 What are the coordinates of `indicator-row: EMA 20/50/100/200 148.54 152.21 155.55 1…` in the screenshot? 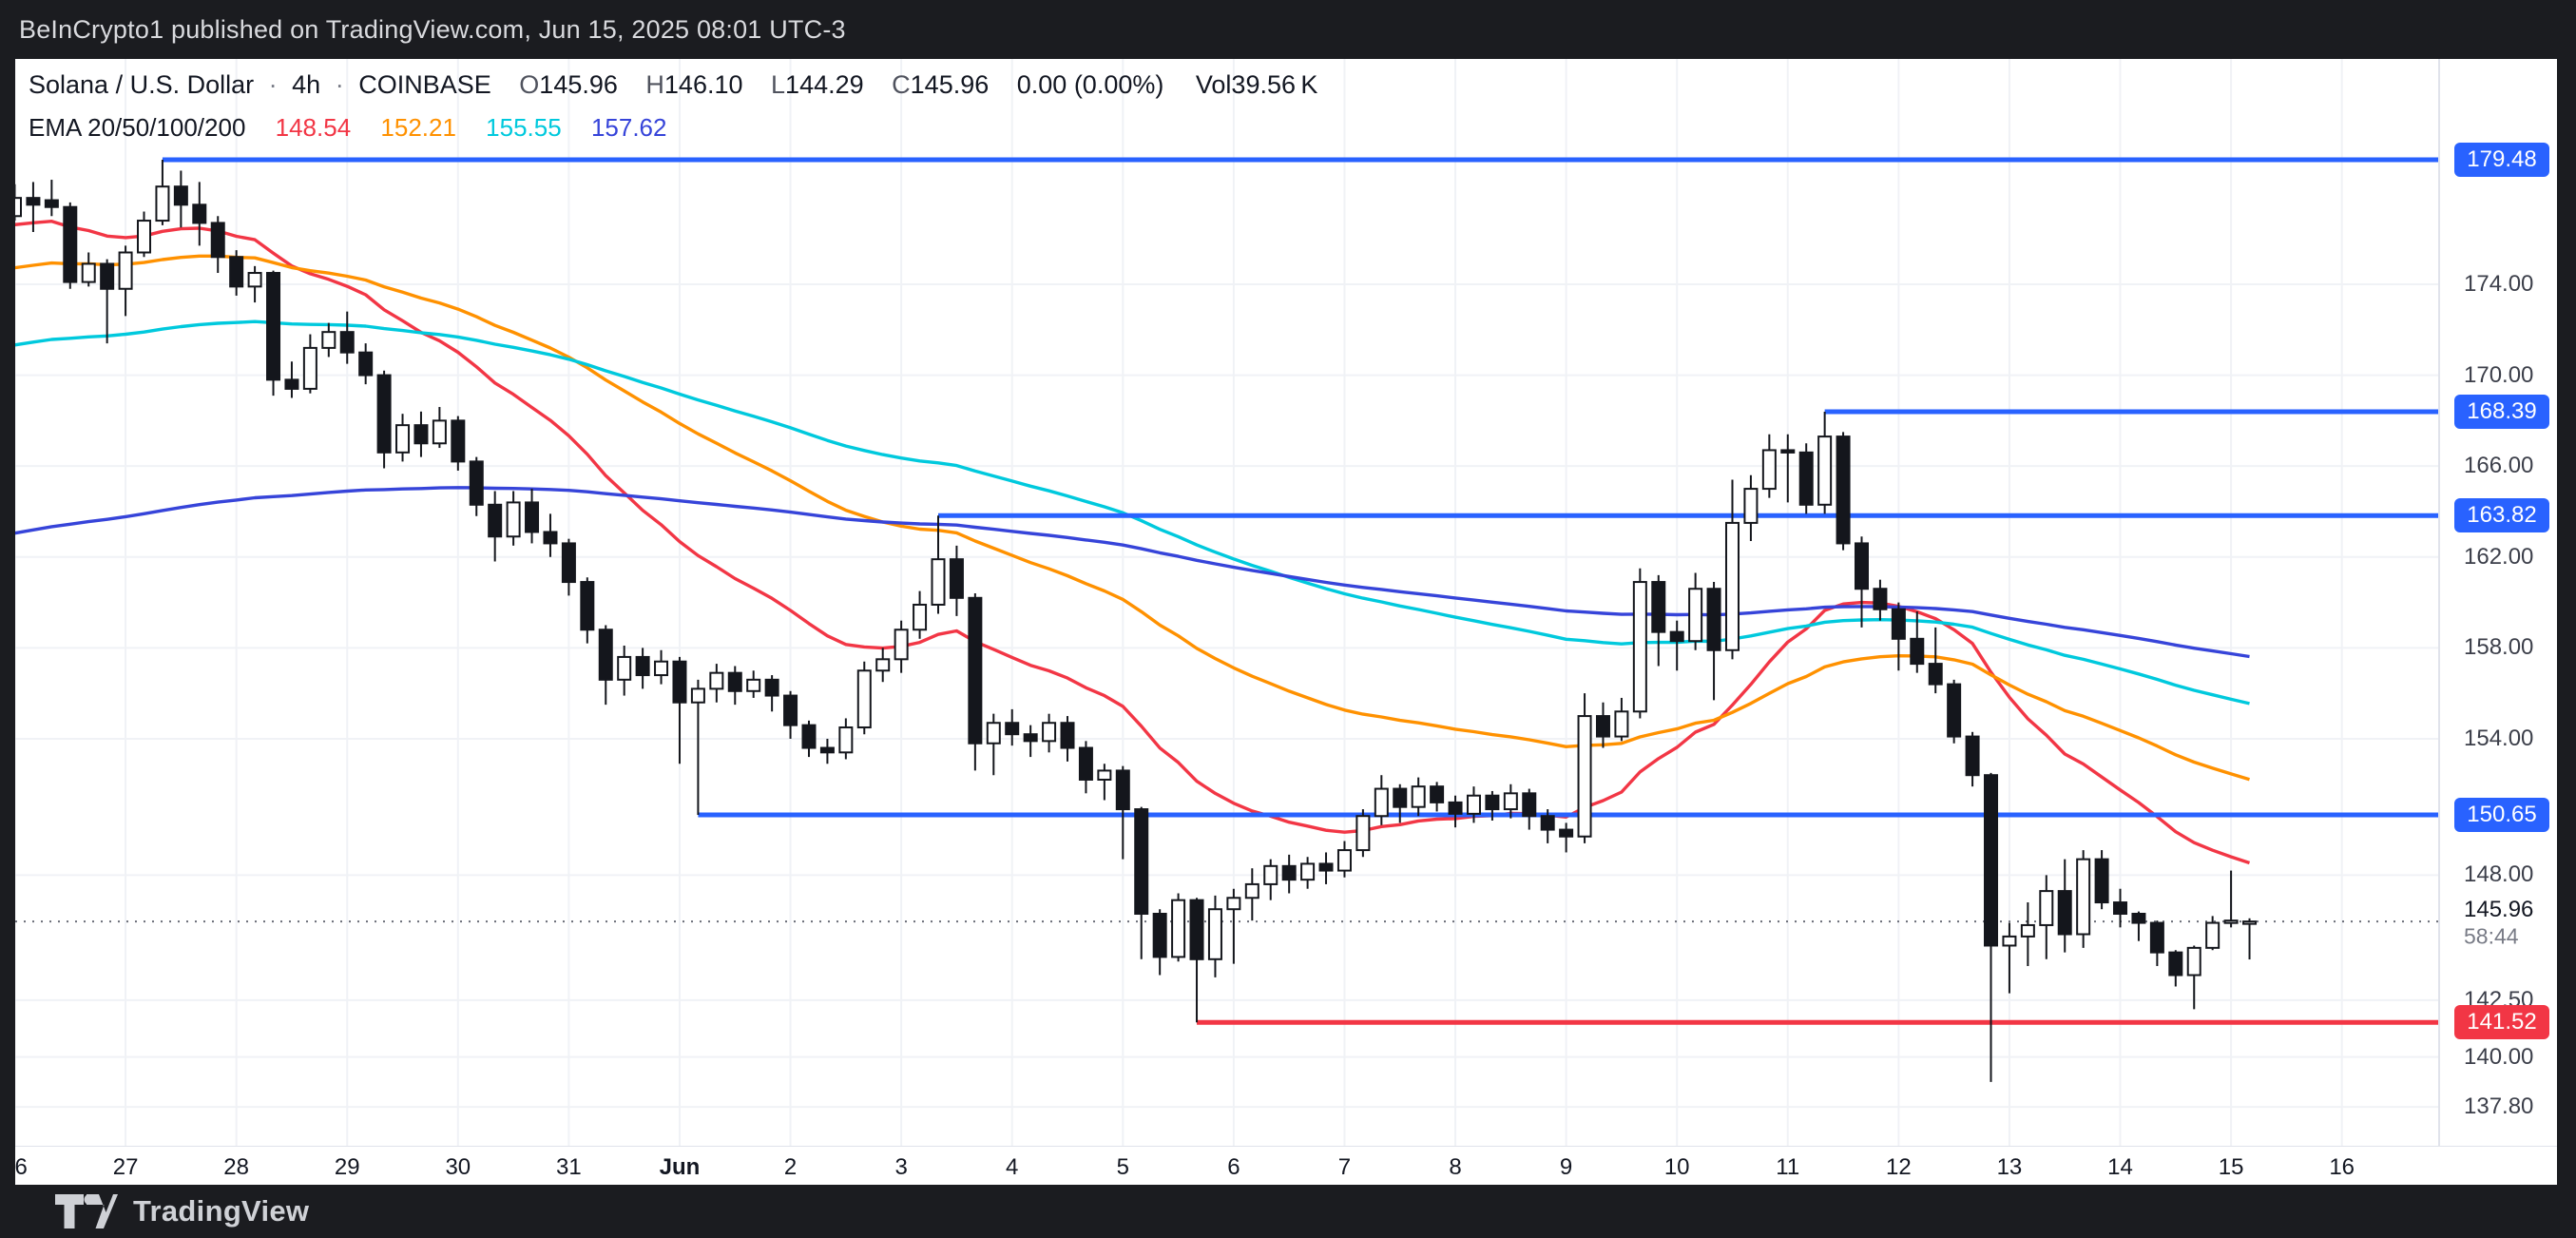 It's located at (673, 128).